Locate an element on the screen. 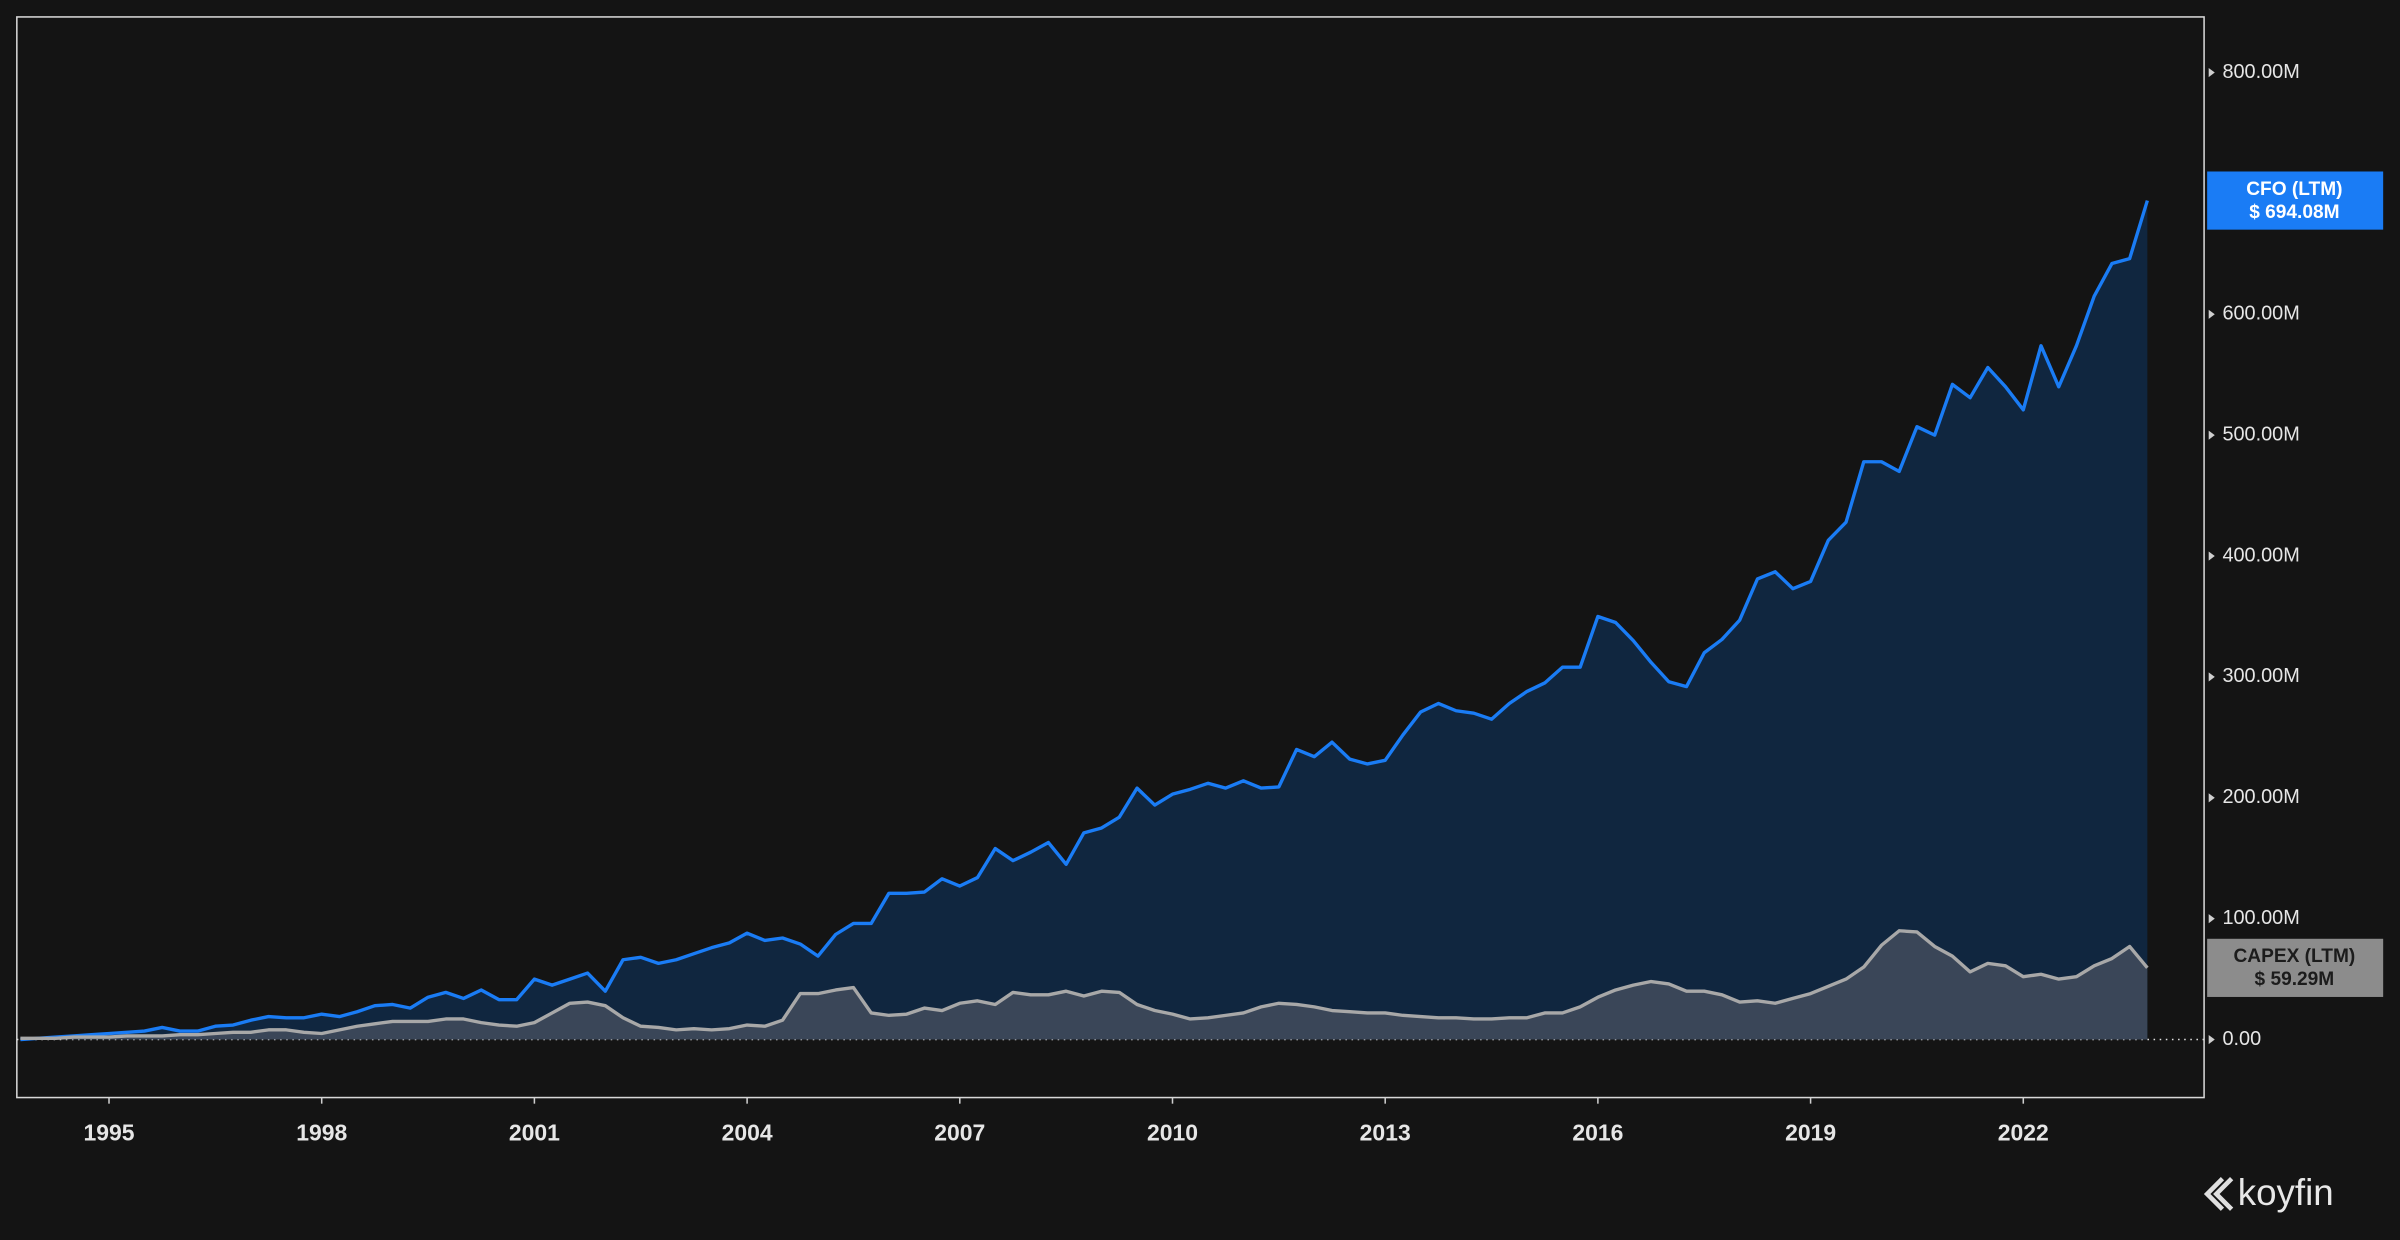 Image resolution: width=2400 pixels, height=1240 pixels. end-value-label: $ 59.29M is located at coordinates (2295, 979).